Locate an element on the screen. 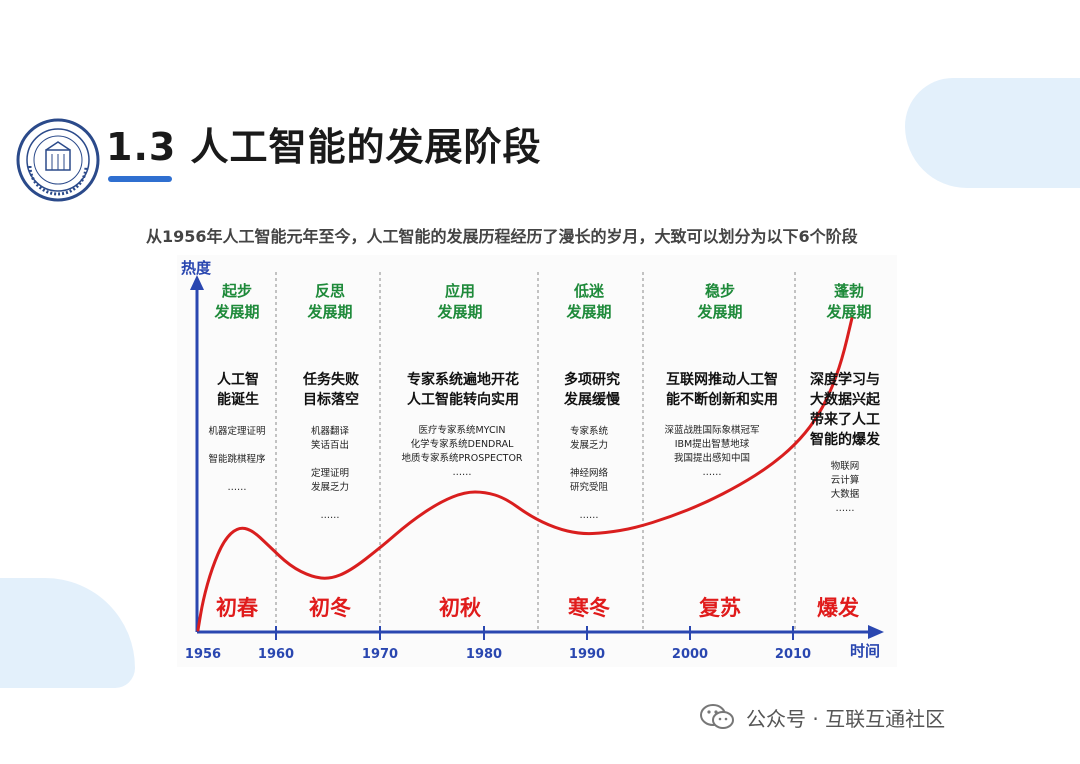  period-event: 多项研究 发展缓慢 is located at coordinates (592, 390).